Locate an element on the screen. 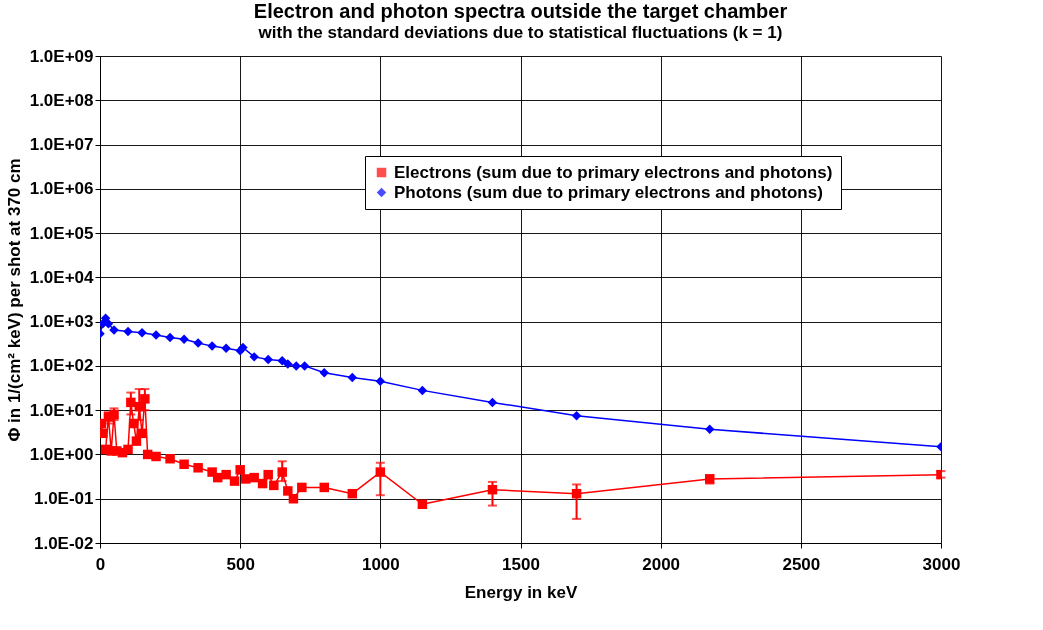 This screenshot has width=1043, height=630. chart-title: Electron and photon spectra outside the target chamber is located at coordinates (520, 11).